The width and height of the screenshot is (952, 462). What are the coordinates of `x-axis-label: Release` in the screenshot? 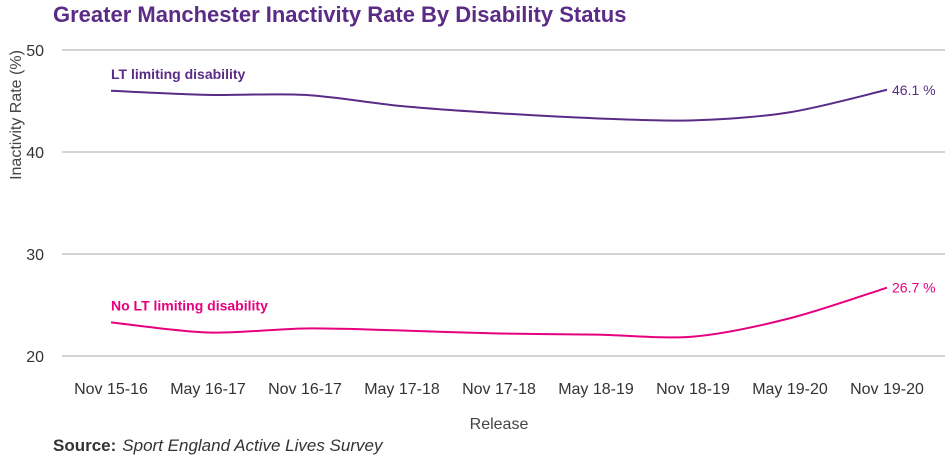 It's located at (499, 424).